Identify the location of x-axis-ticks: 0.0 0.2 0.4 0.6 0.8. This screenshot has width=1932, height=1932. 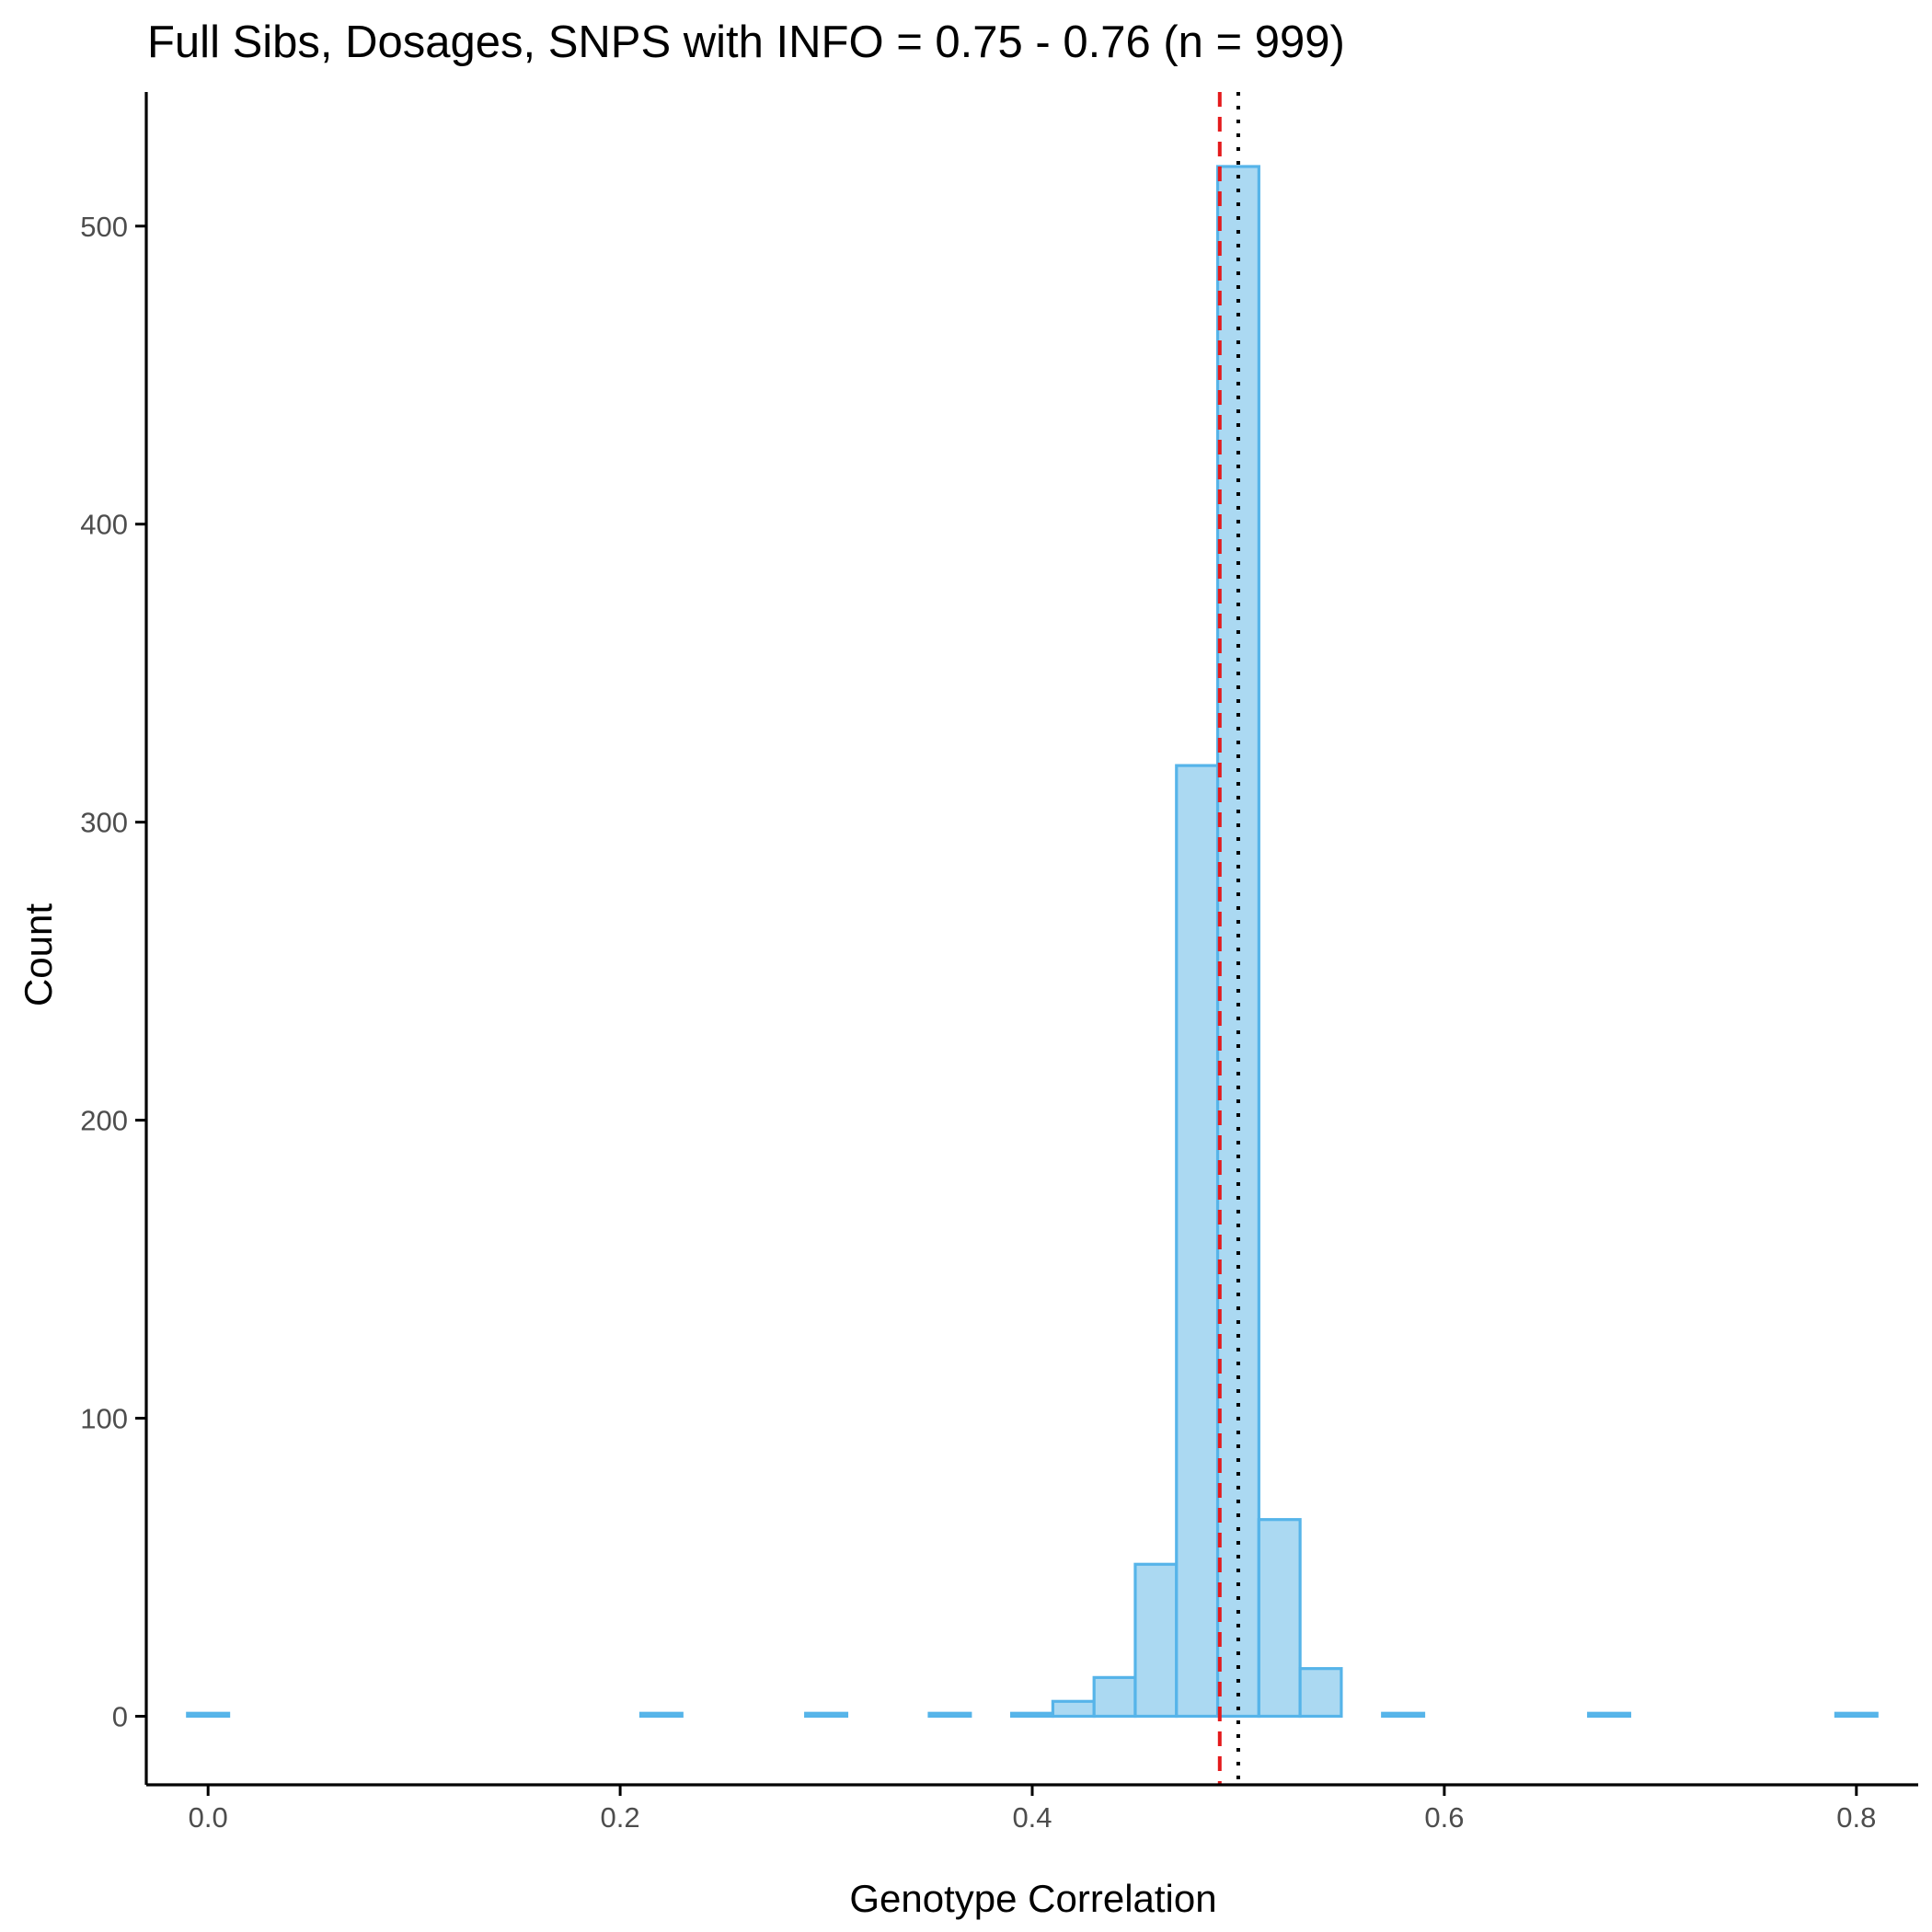
(1032, 1809).